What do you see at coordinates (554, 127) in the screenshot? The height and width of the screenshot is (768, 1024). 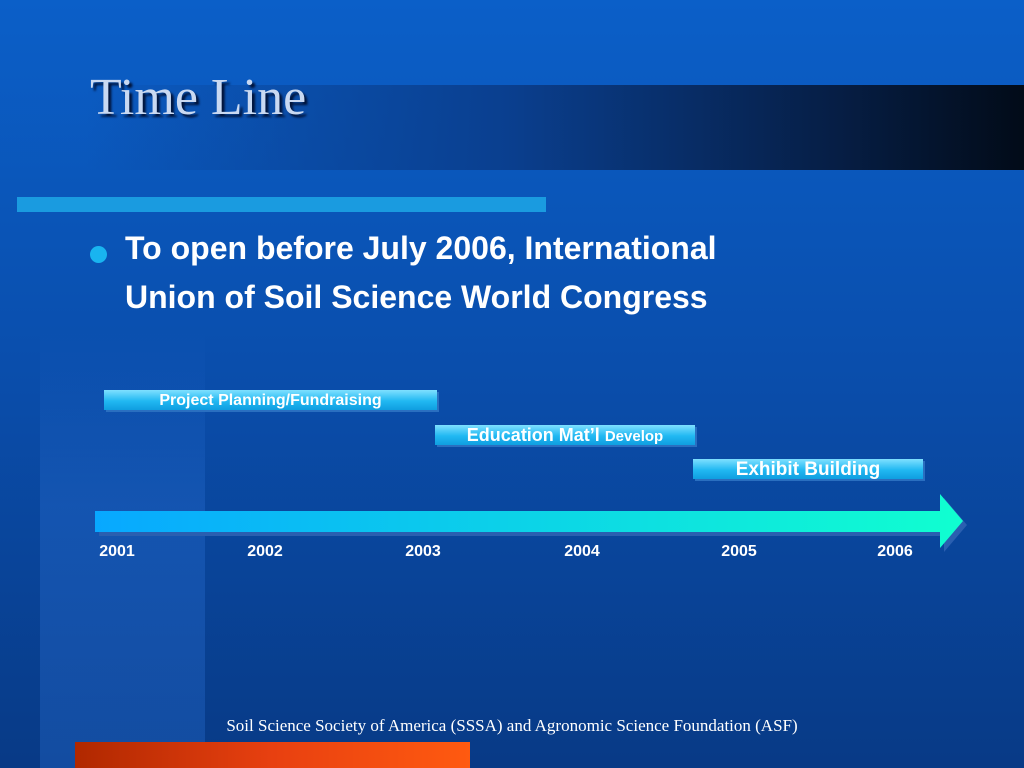 I see `title-band` at bounding box center [554, 127].